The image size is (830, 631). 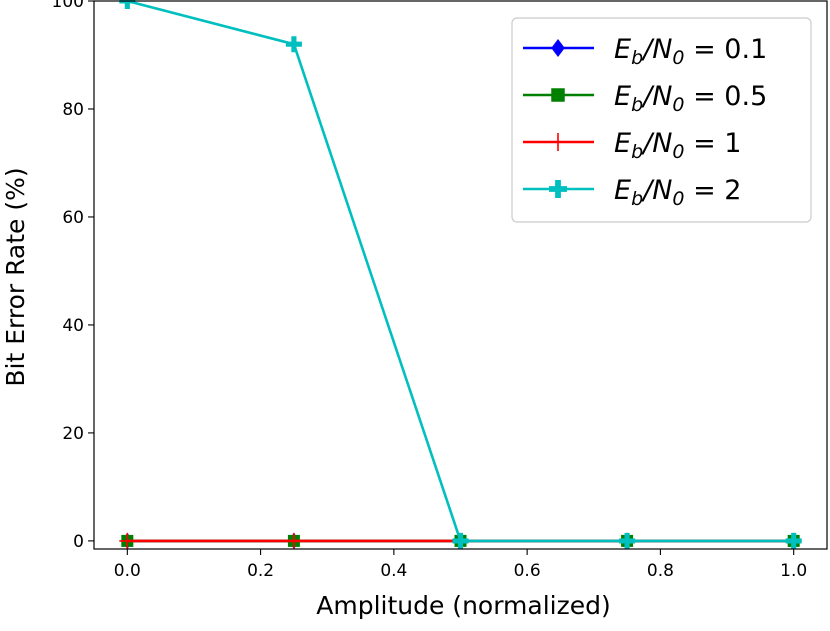 I want to click on legend-item-3: Eb/N0 = 1, so click(x=632, y=145).